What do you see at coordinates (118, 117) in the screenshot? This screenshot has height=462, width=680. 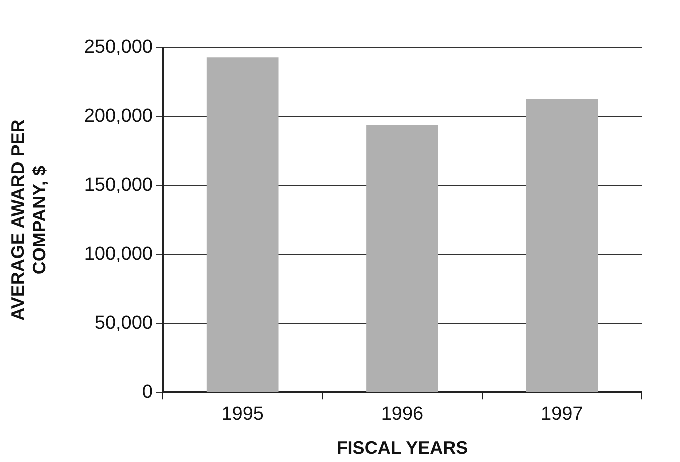 I see `y-tick-label: 200,000` at bounding box center [118, 117].